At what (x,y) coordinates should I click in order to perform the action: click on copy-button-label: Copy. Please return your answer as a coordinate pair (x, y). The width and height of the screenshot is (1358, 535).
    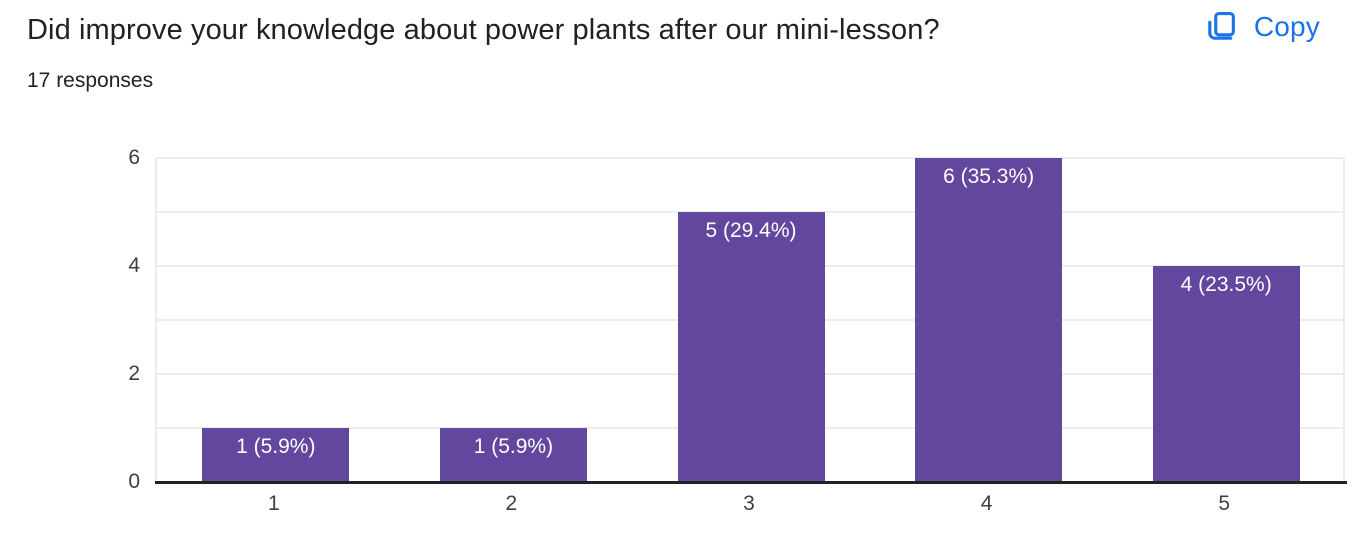
    Looking at the image, I should click on (1286, 26).